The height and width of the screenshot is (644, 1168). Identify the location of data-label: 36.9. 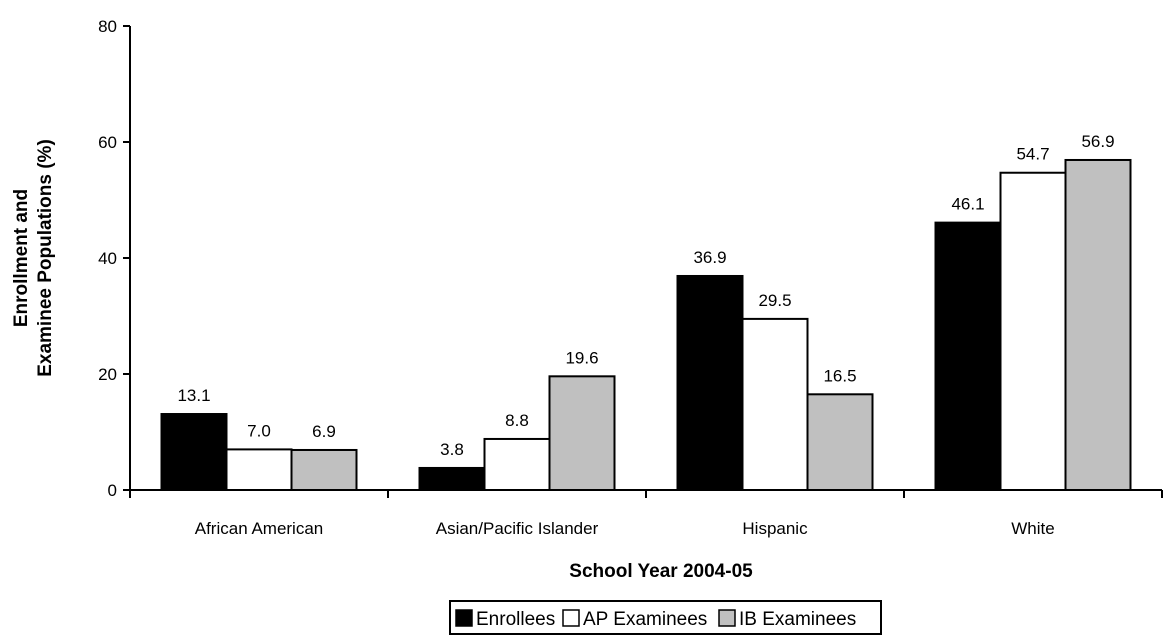
(709, 257).